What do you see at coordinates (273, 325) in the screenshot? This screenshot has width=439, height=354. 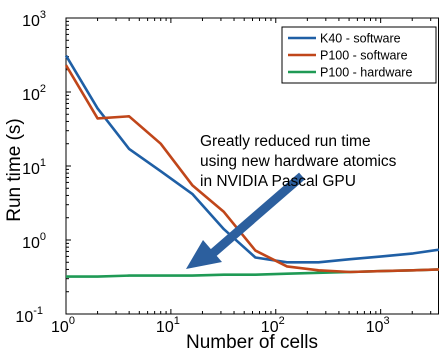 I see `x-tick-label: 10²` at bounding box center [273, 325].